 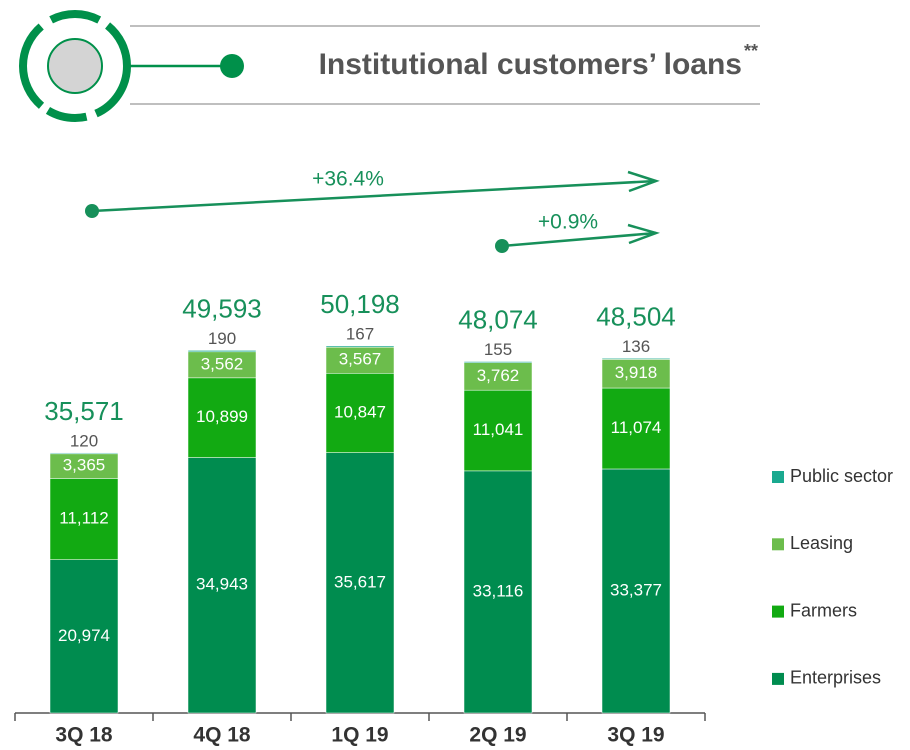 What do you see at coordinates (84, 411) in the screenshot?
I see `total-label: 35,571` at bounding box center [84, 411].